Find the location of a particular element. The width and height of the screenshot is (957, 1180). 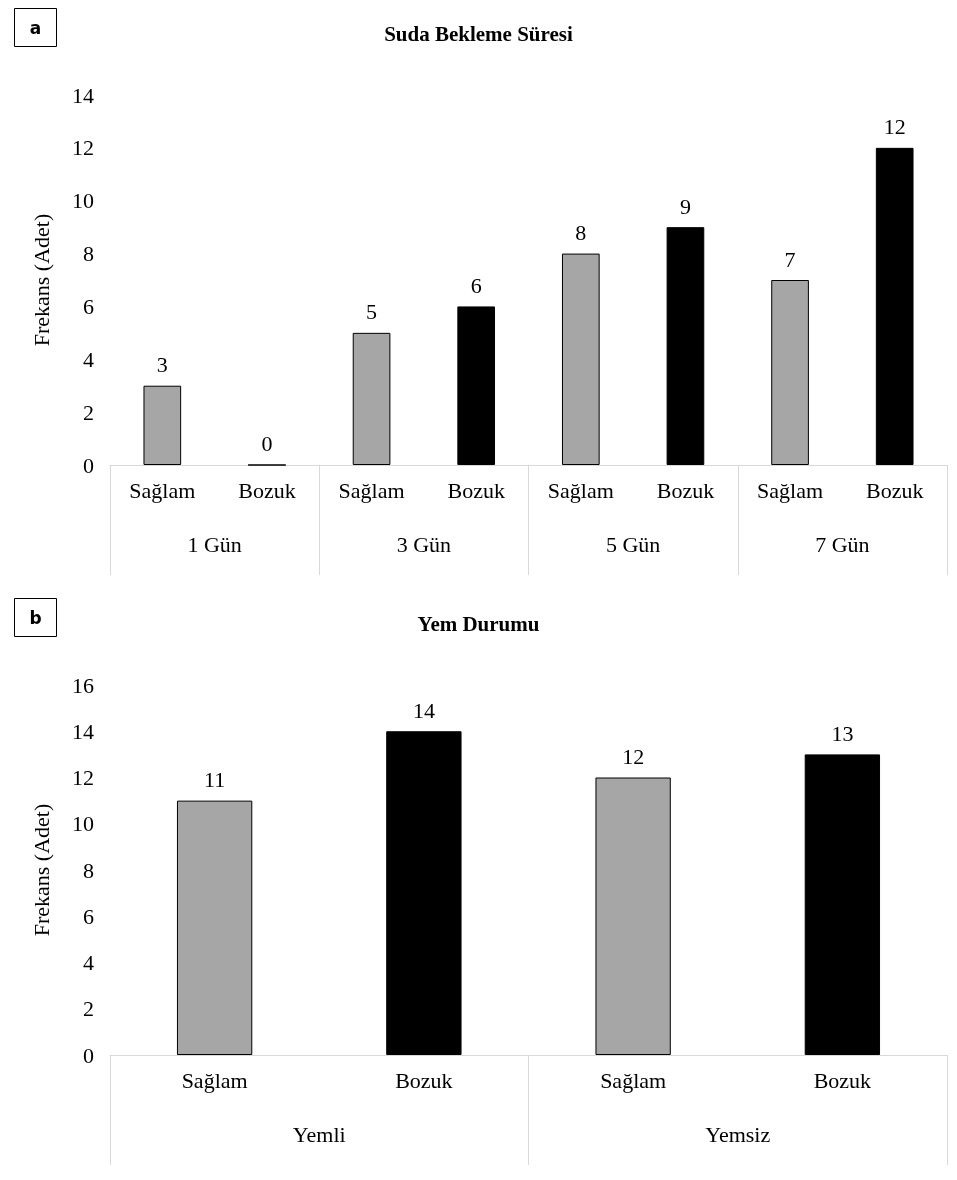

chart-subtitle: b is located at coordinates (35, 617).